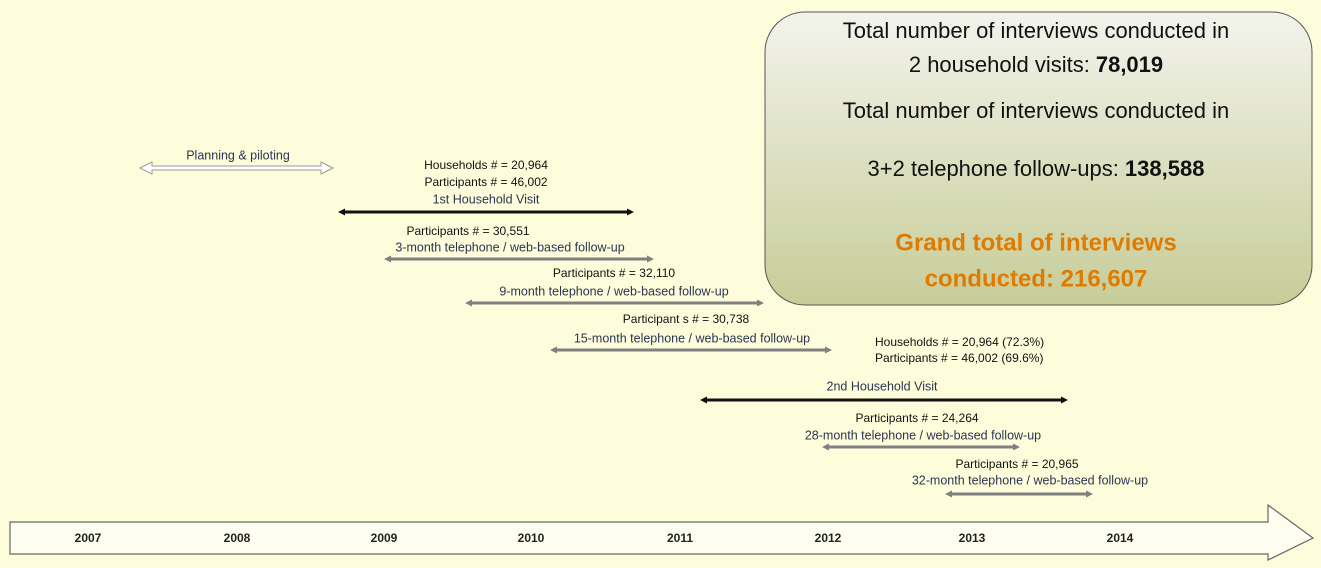 The image size is (1321, 568). What do you see at coordinates (88, 538) in the screenshot?
I see `year-label: 2007` at bounding box center [88, 538].